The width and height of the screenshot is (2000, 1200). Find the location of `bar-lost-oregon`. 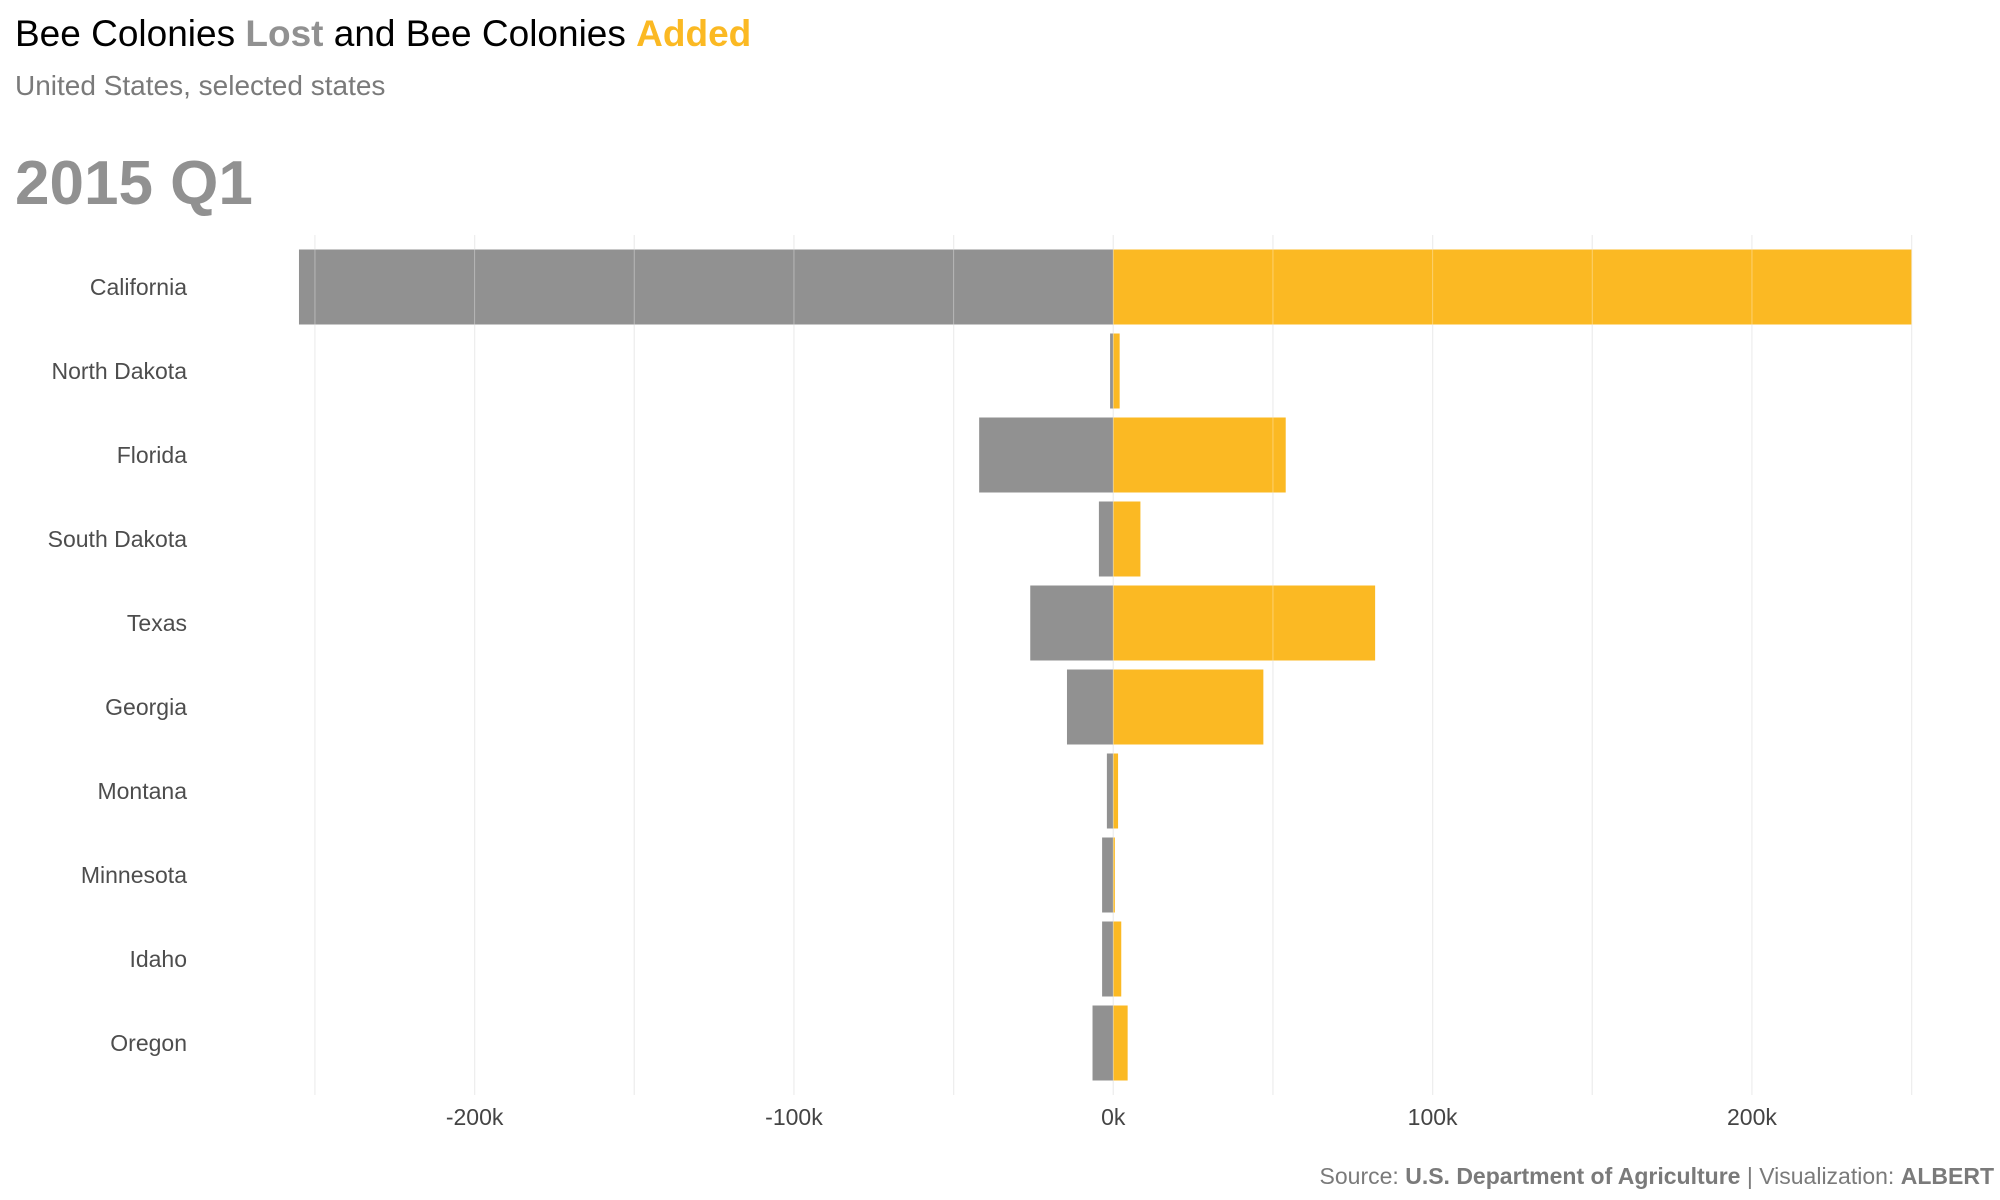

bar-lost-oregon is located at coordinates (1103, 1043).